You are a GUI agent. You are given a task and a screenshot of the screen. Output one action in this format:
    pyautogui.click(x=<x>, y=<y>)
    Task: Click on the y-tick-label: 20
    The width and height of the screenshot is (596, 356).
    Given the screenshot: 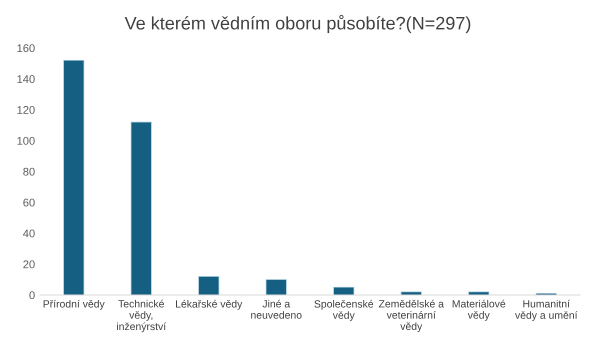 What is the action you would take?
    pyautogui.click(x=29, y=264)
    